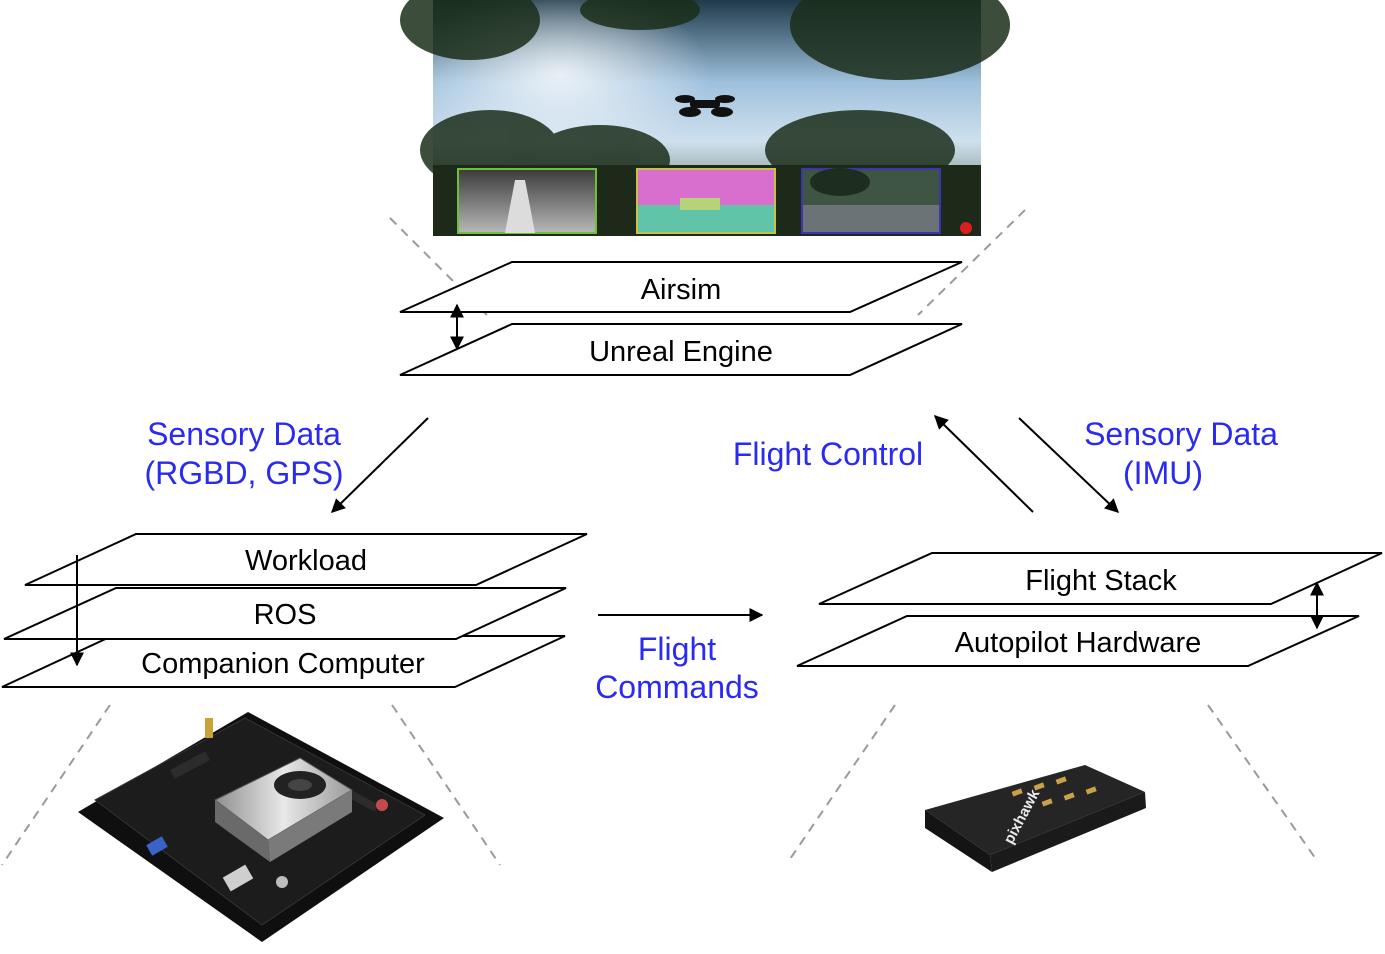 Image resolution: width=1385 pixels, height=954 pixels. I want to click on sensory-data-right-label: Sensory Data, so click(1181, 434).